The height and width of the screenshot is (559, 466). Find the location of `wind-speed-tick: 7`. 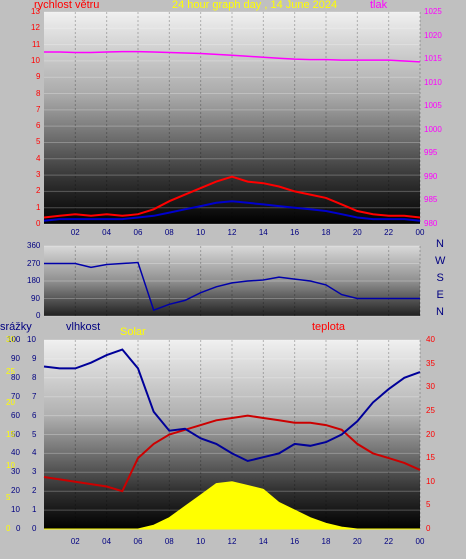

wind-speed-tick: 7 is located at coordinates (38, 109).